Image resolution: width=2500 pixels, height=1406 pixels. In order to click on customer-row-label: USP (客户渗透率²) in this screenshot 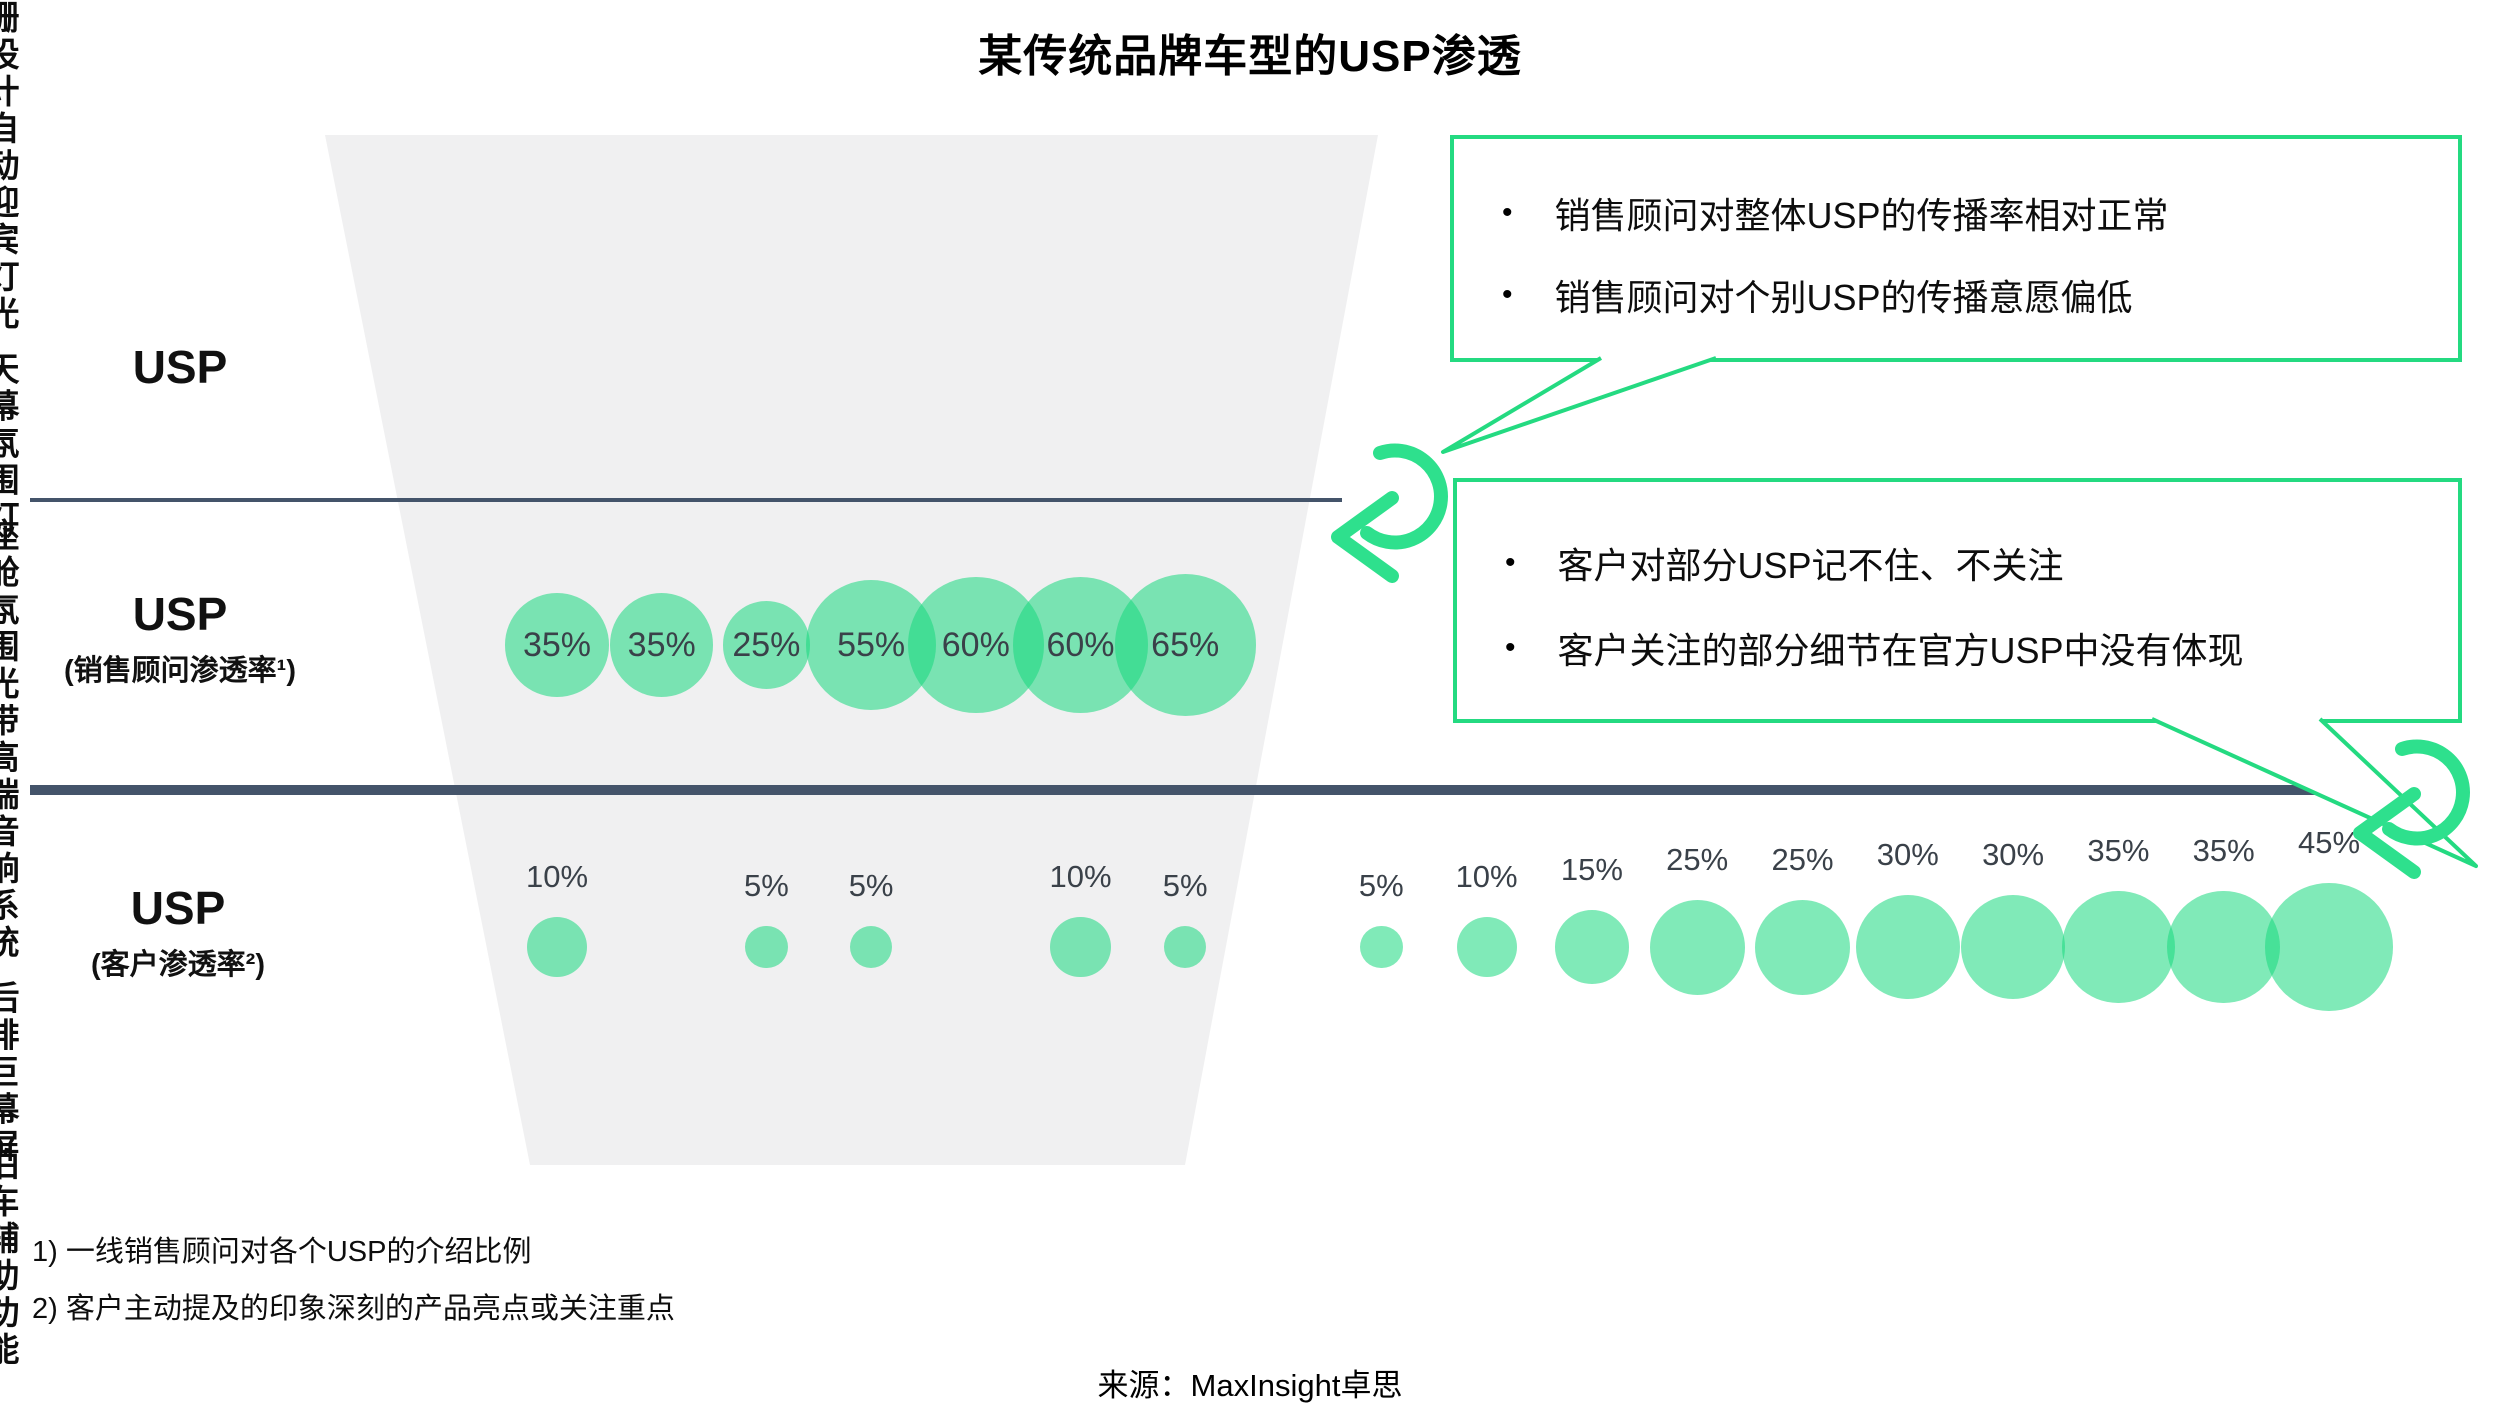, I will do `click(178, 932)`.